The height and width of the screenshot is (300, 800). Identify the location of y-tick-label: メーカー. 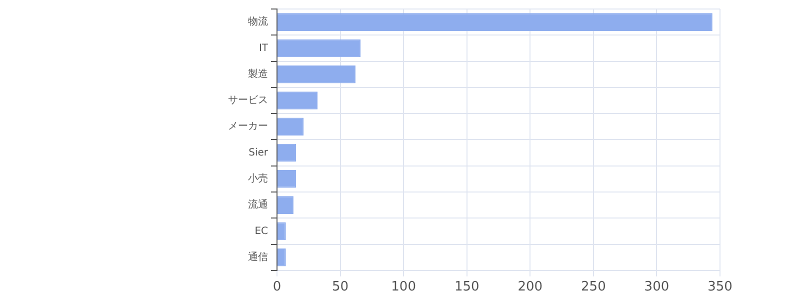
(248, 126).